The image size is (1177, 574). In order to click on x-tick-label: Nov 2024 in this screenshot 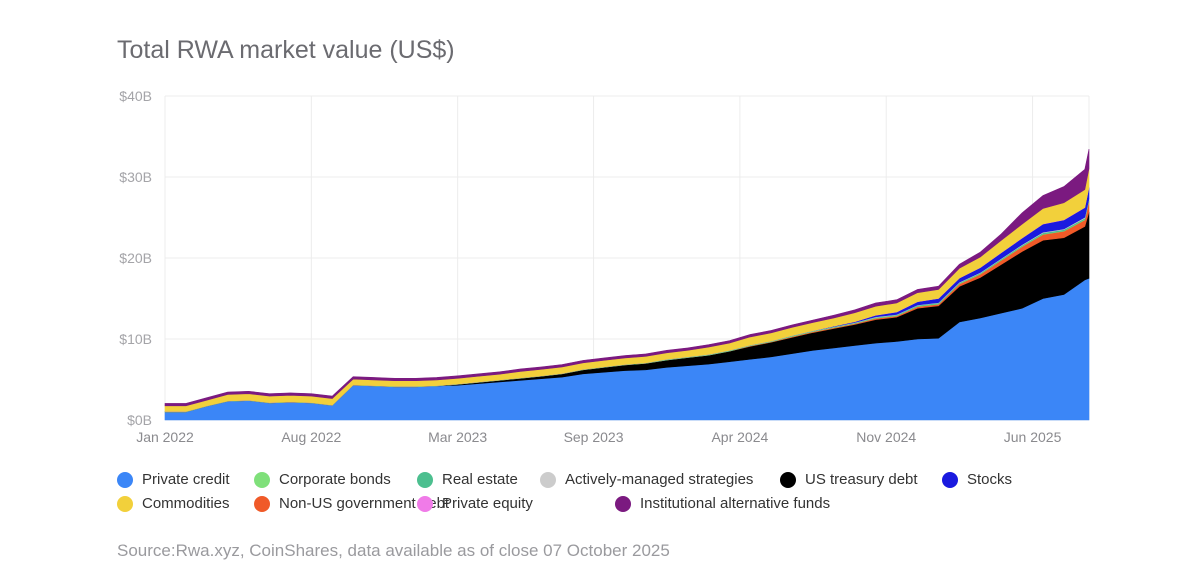, I will do `click(886, 437)`.